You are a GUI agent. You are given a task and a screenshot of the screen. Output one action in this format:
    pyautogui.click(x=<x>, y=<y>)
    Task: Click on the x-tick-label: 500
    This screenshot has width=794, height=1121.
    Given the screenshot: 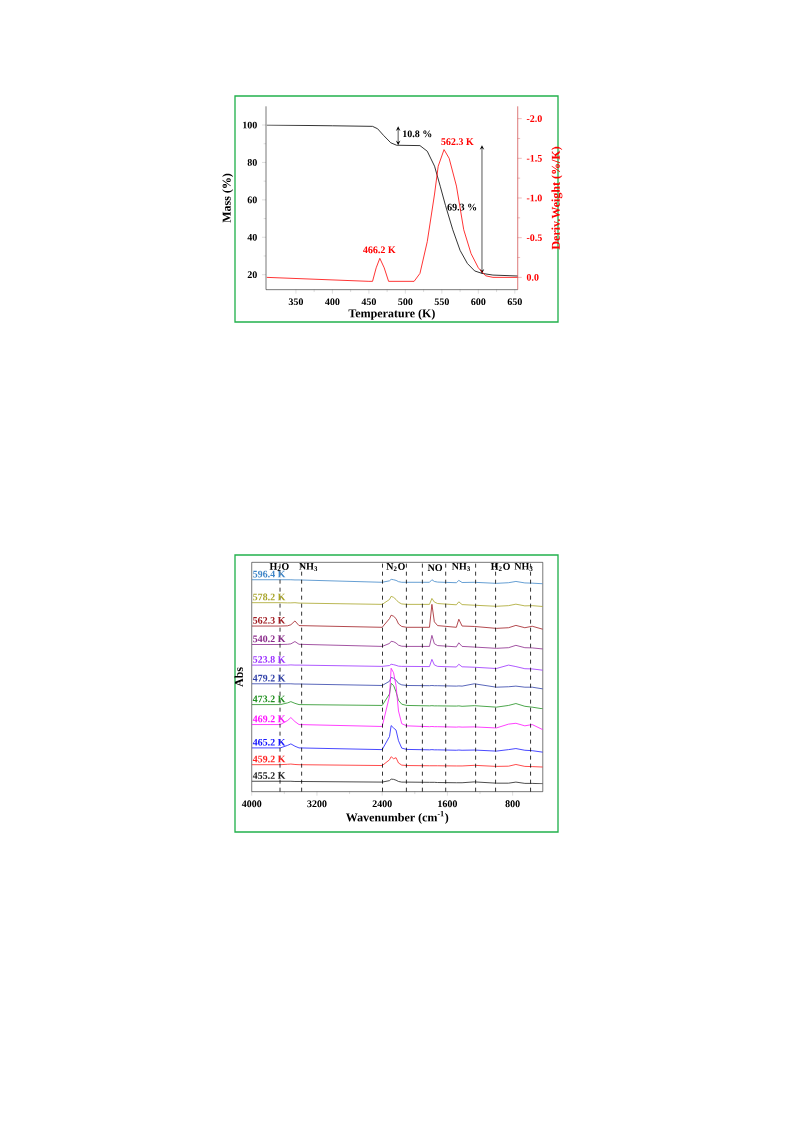 What is the action you would take?
    pyautogui.click(x=405, y=302)
    